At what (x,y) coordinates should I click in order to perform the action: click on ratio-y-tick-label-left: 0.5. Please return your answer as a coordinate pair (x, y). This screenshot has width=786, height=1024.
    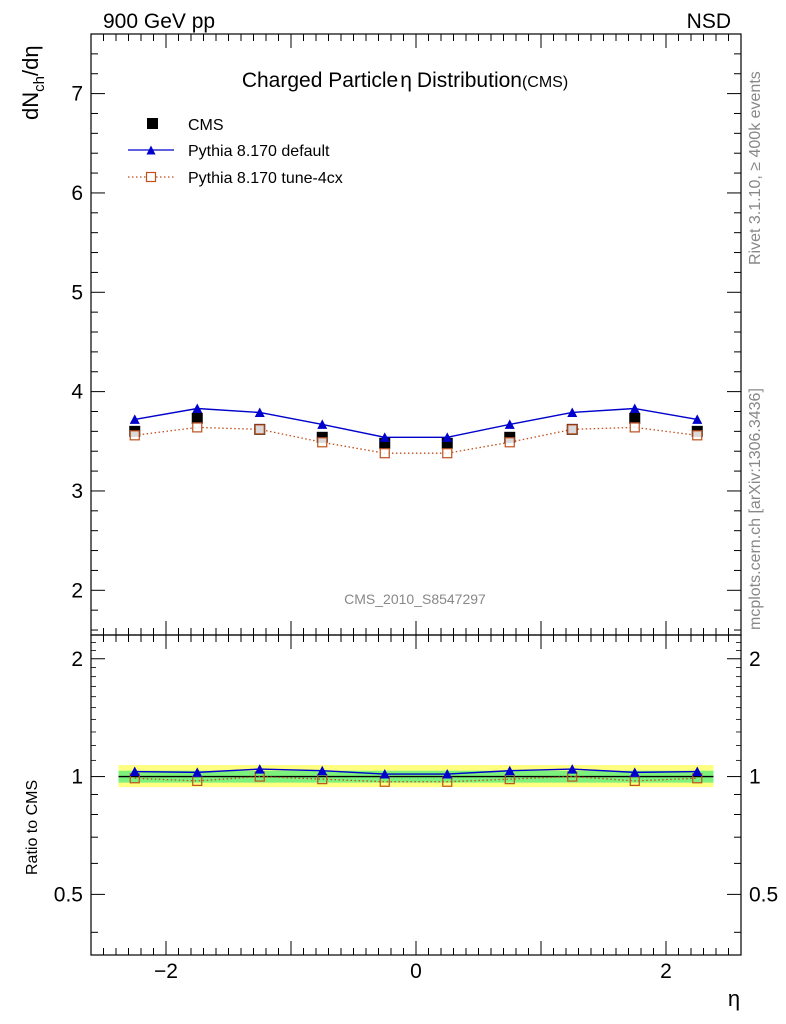
    Looking at the image, I should click on (68, 894).